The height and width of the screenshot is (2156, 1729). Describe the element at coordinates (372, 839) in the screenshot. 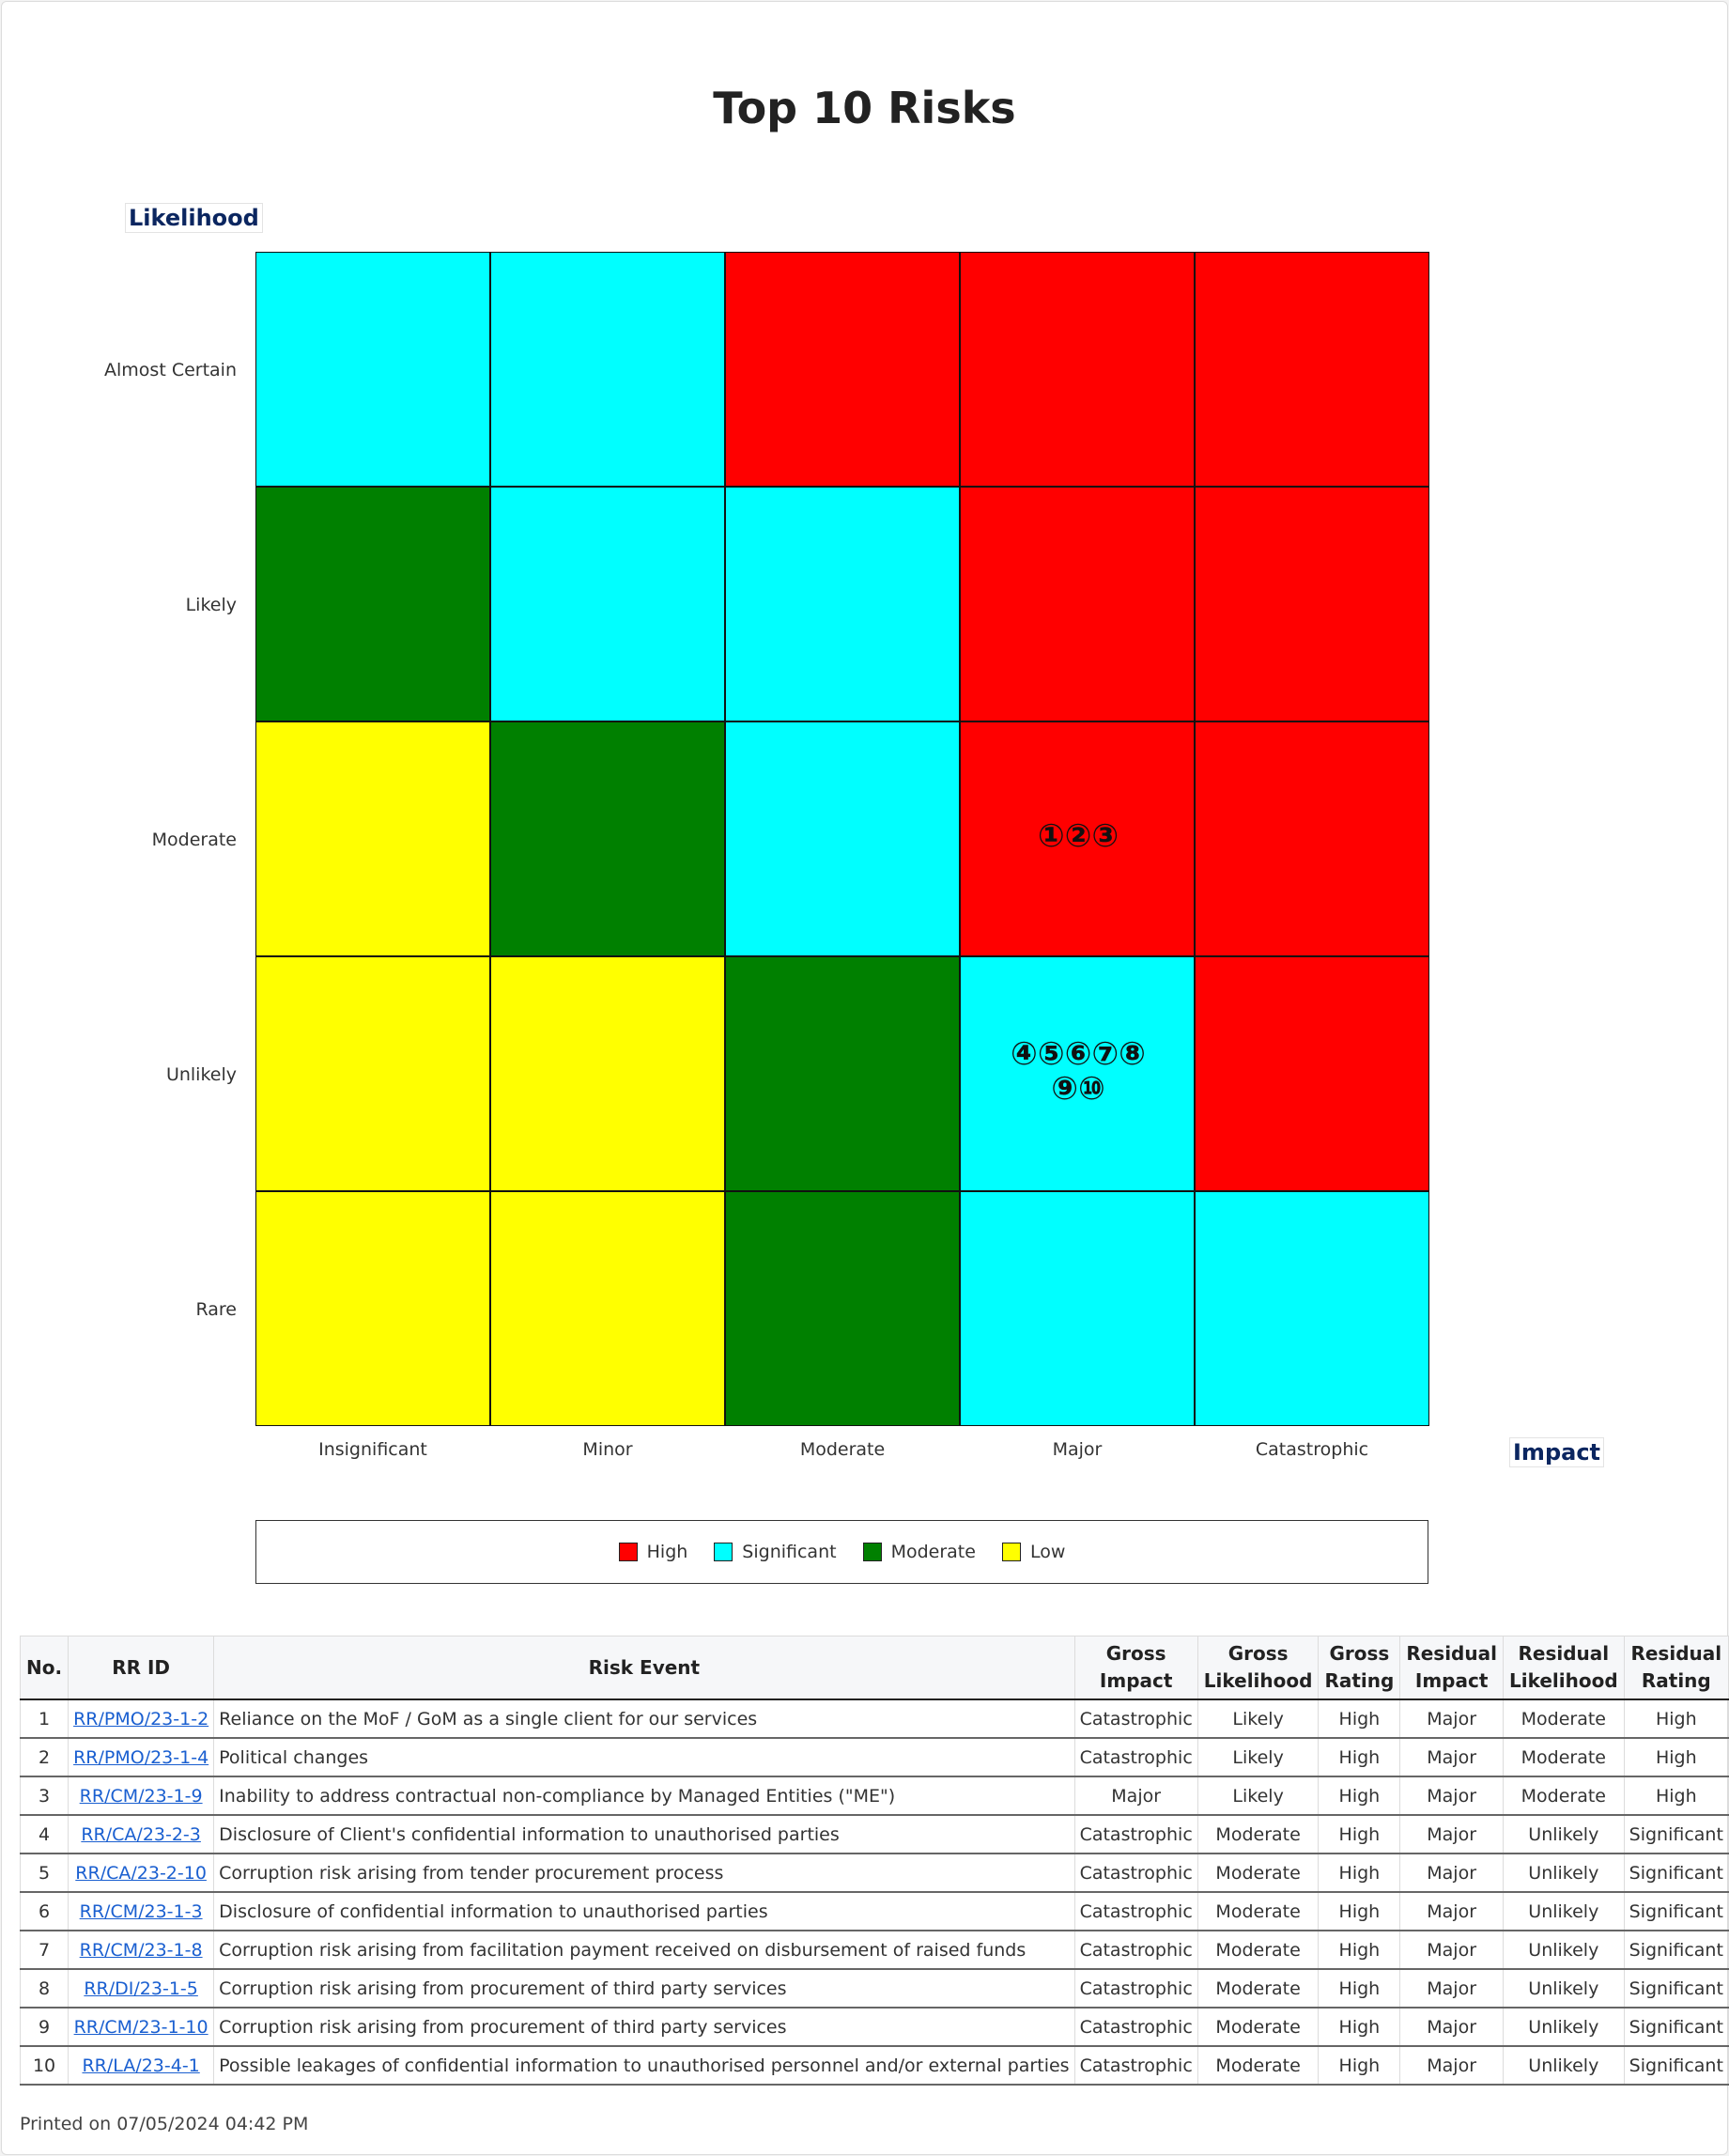

I see `cell-moderate-insignificant` at that location.